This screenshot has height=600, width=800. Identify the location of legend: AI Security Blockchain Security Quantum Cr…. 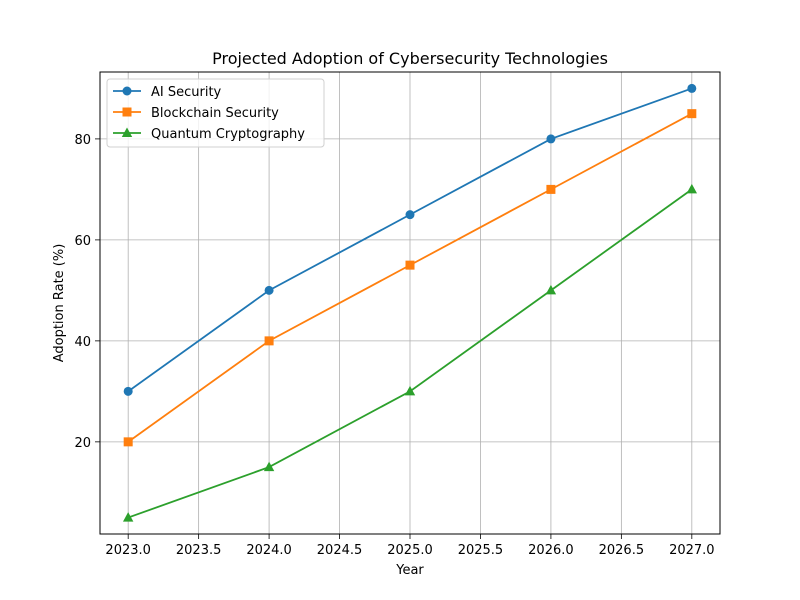
(215, 113).